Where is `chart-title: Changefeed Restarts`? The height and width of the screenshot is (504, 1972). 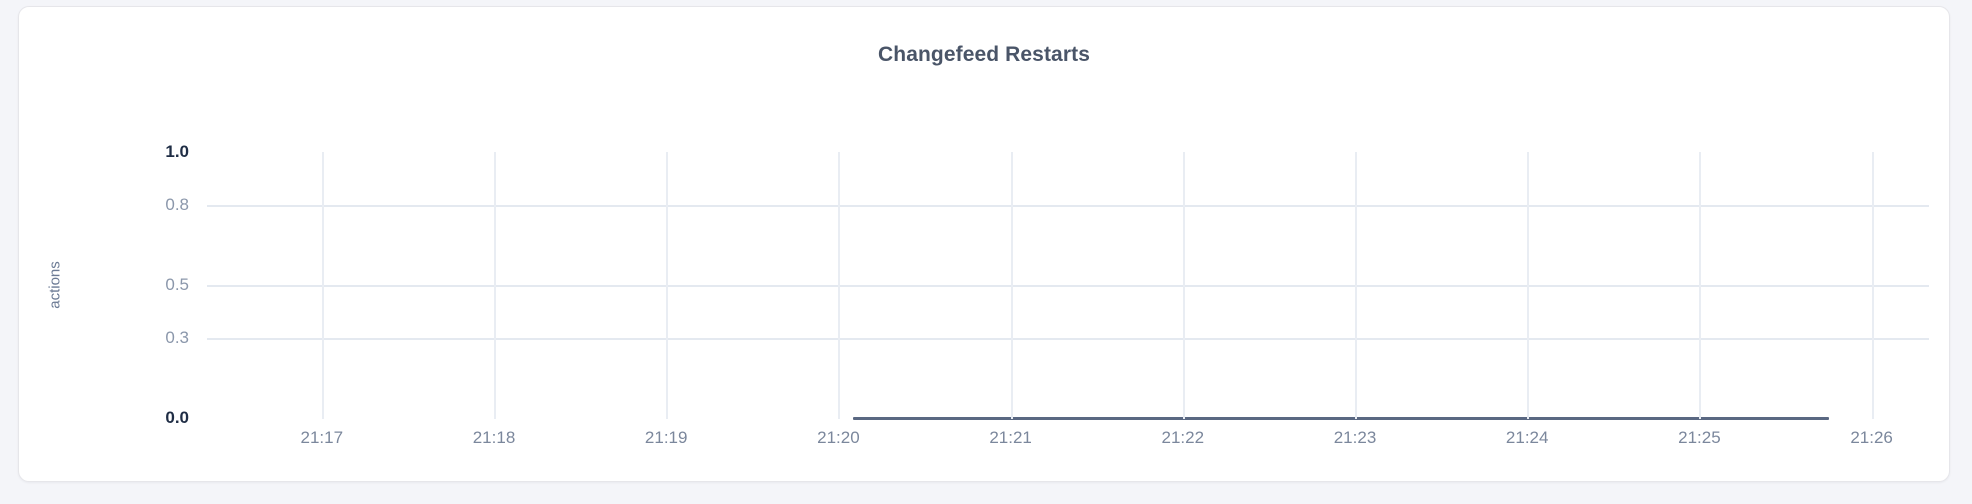
chart-title: Changefeed Restarts is located at coordinates (984, 54).